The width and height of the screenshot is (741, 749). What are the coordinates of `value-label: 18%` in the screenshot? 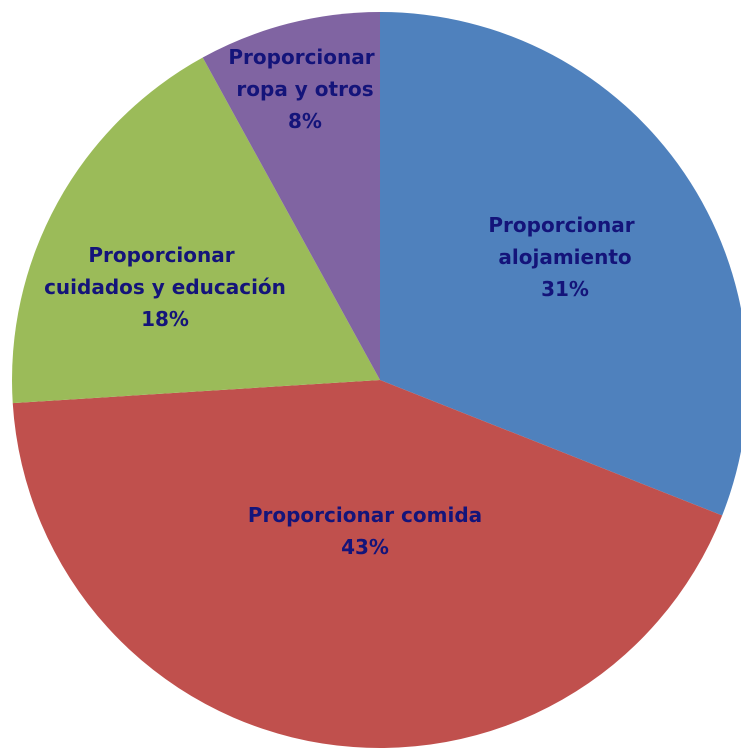 It's located at (165, 319).